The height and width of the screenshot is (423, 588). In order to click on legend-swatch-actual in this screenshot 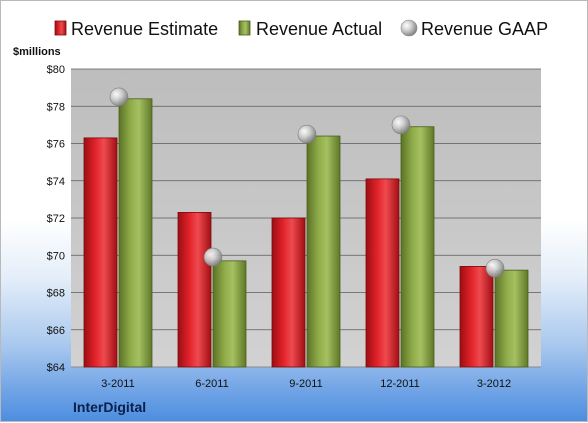, I will do `click(244, 28)`.